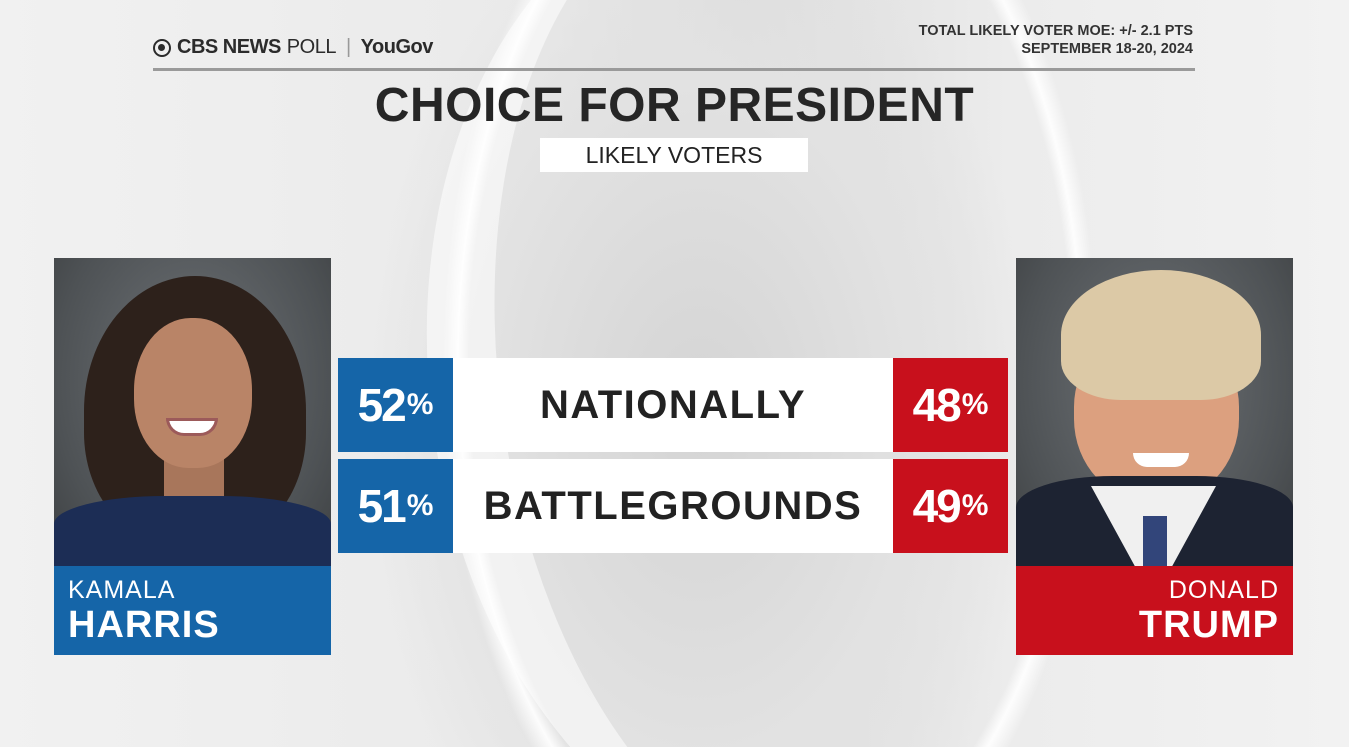  I want to click on result-row-battlegrounds: 51% BATTLEGROUNDS 49%, so click(673, 506).